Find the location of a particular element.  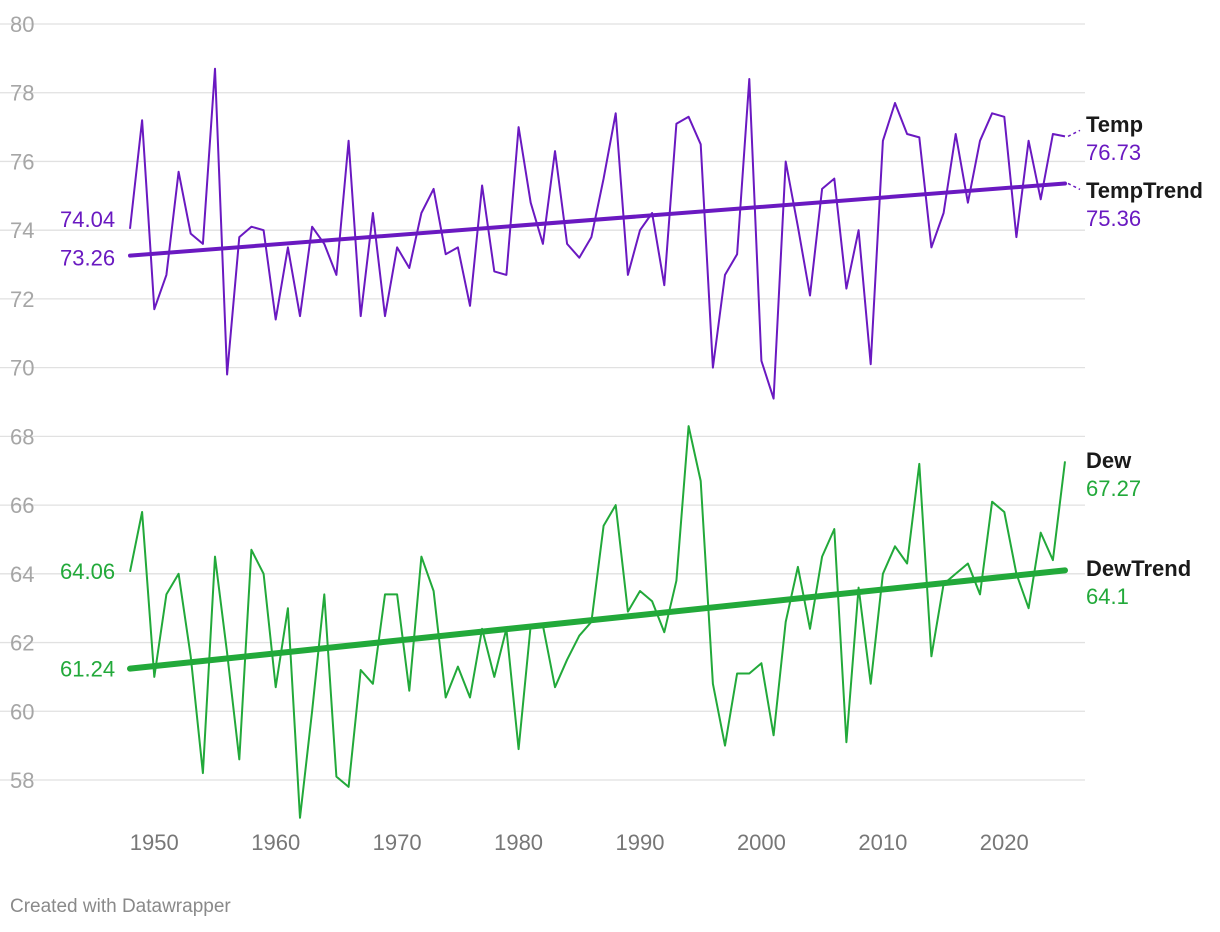

y-tick-label: 80 is located at coordinates (22, 24).